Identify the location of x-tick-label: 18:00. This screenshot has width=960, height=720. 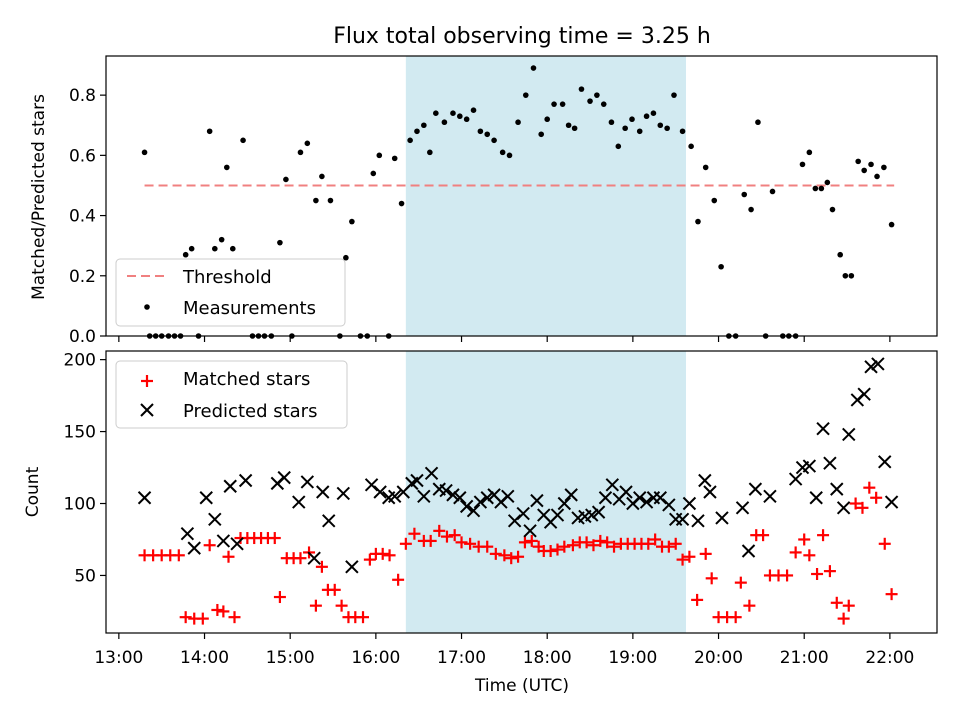
(547, 658).